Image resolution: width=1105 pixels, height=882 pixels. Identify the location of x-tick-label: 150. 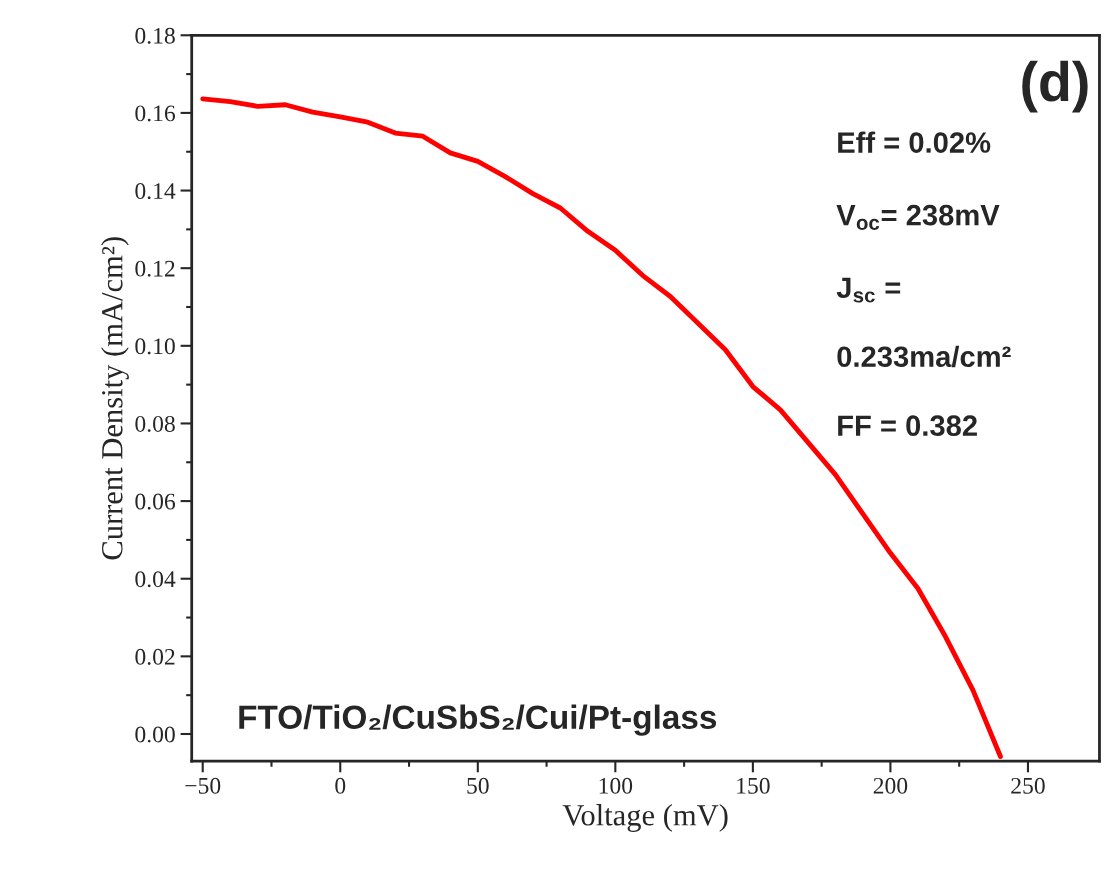
(753, 785).